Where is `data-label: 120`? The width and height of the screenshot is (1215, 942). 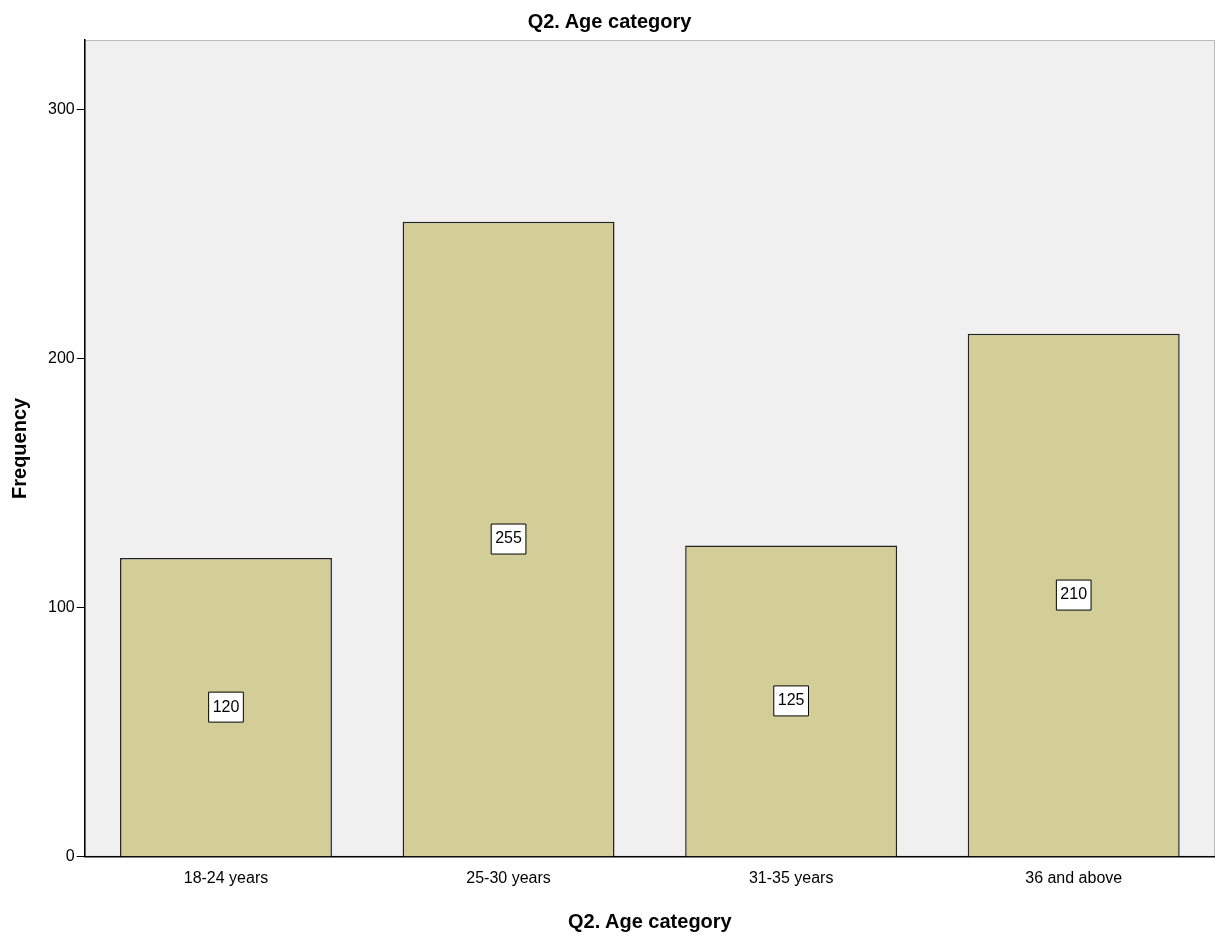
data-label: 120 is located at coordinates (226, 706).